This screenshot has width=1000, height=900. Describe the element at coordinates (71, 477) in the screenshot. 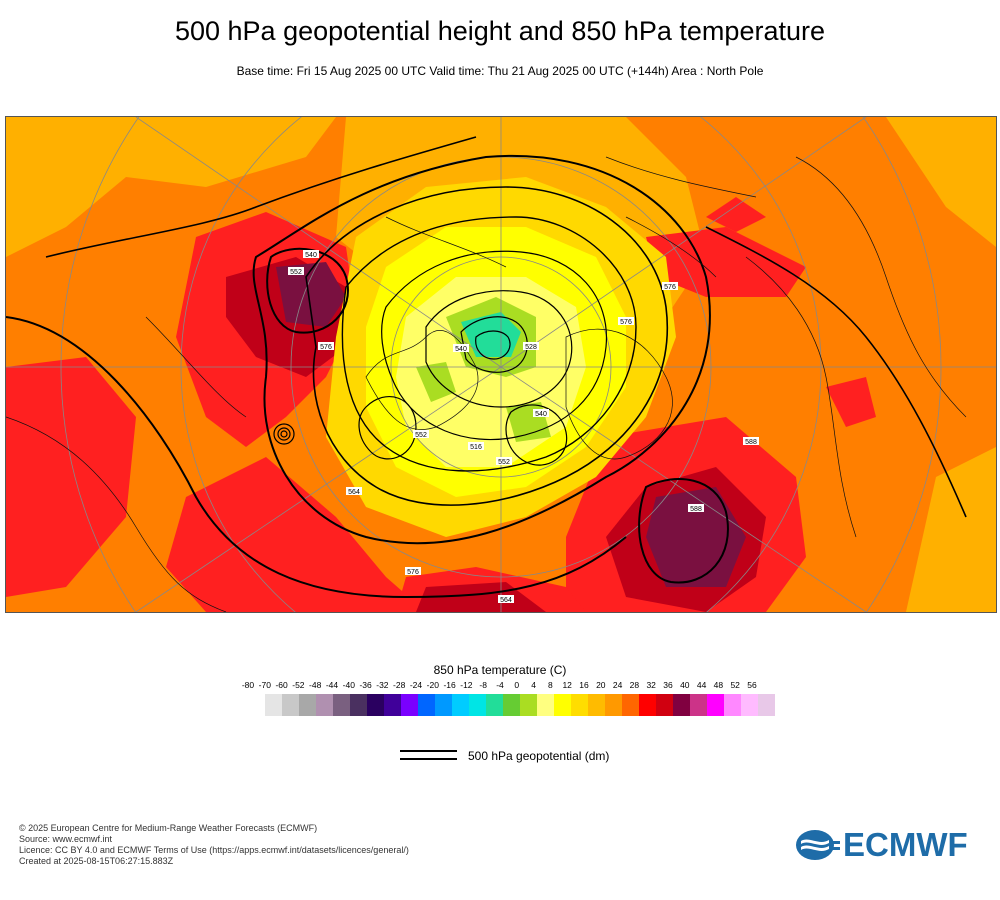

I see `hot-zone-west` at that location.